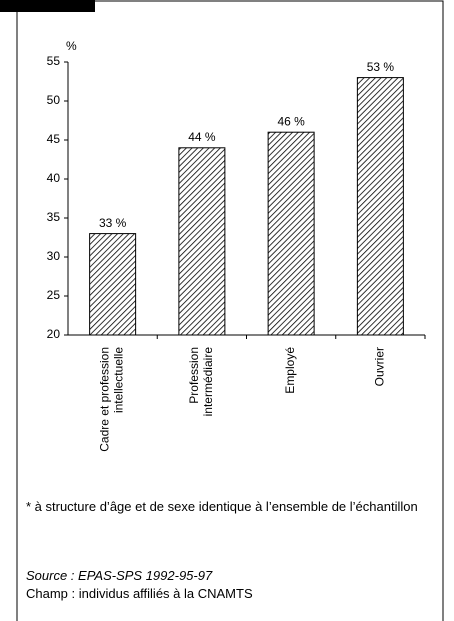 This screenshot has width=454, height=621. What do you see at coordinates (381, 67) in the screenshot?
I see `value-label: 53 %` at bounding box center [381, 67].